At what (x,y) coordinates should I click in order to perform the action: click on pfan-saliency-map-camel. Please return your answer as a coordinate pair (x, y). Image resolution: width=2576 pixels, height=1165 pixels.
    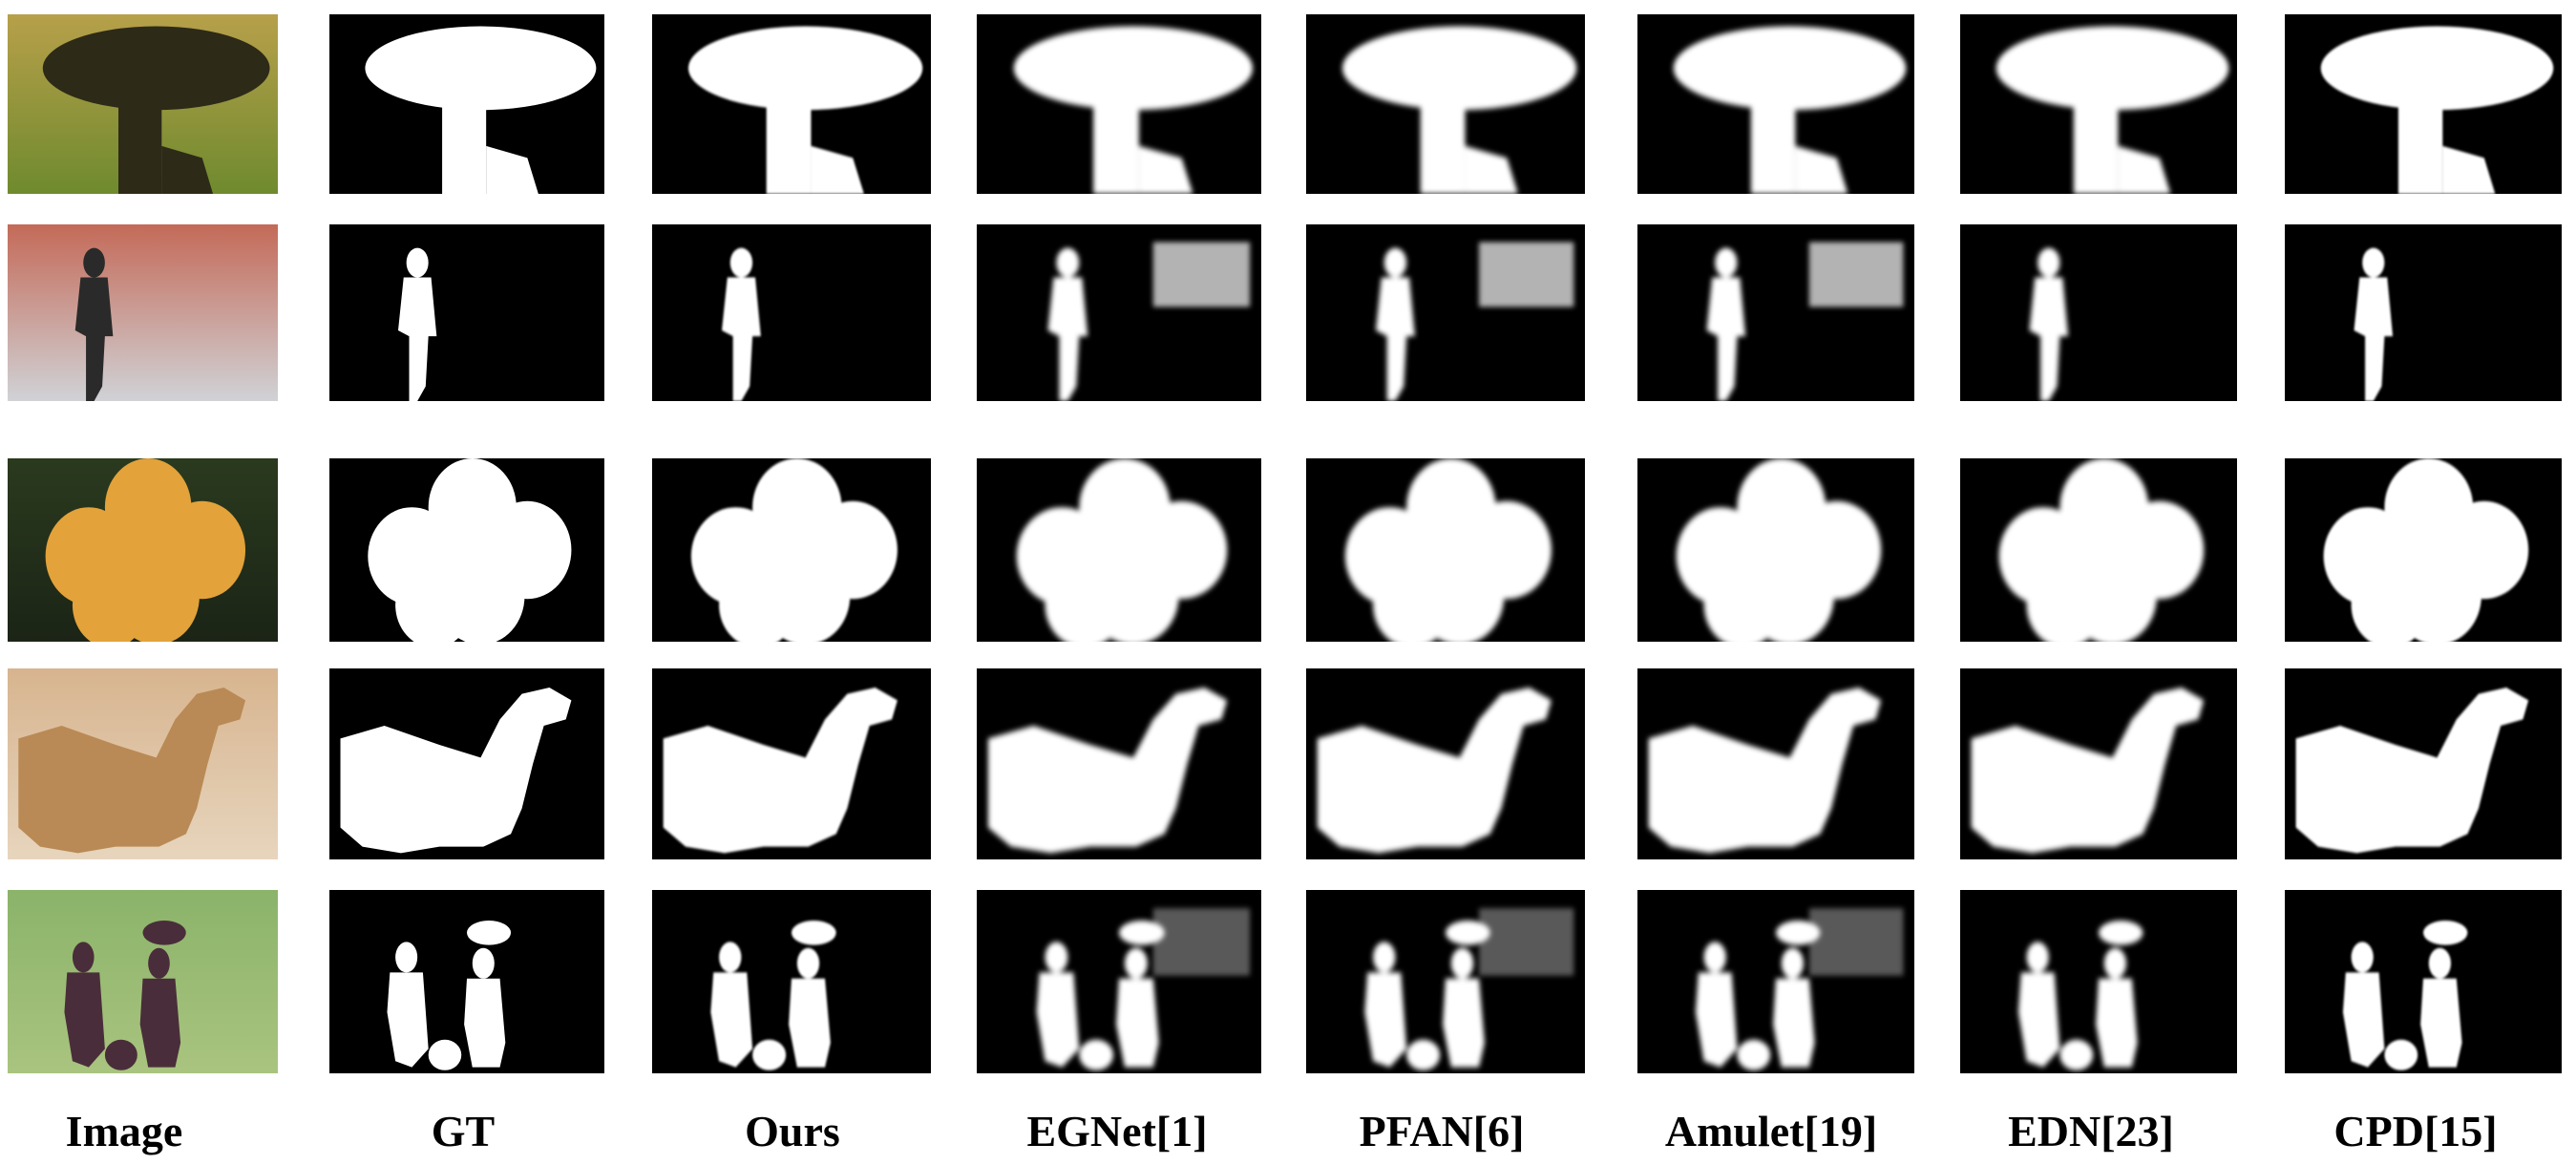
    Looking at the image, I should click on (1445, 764).